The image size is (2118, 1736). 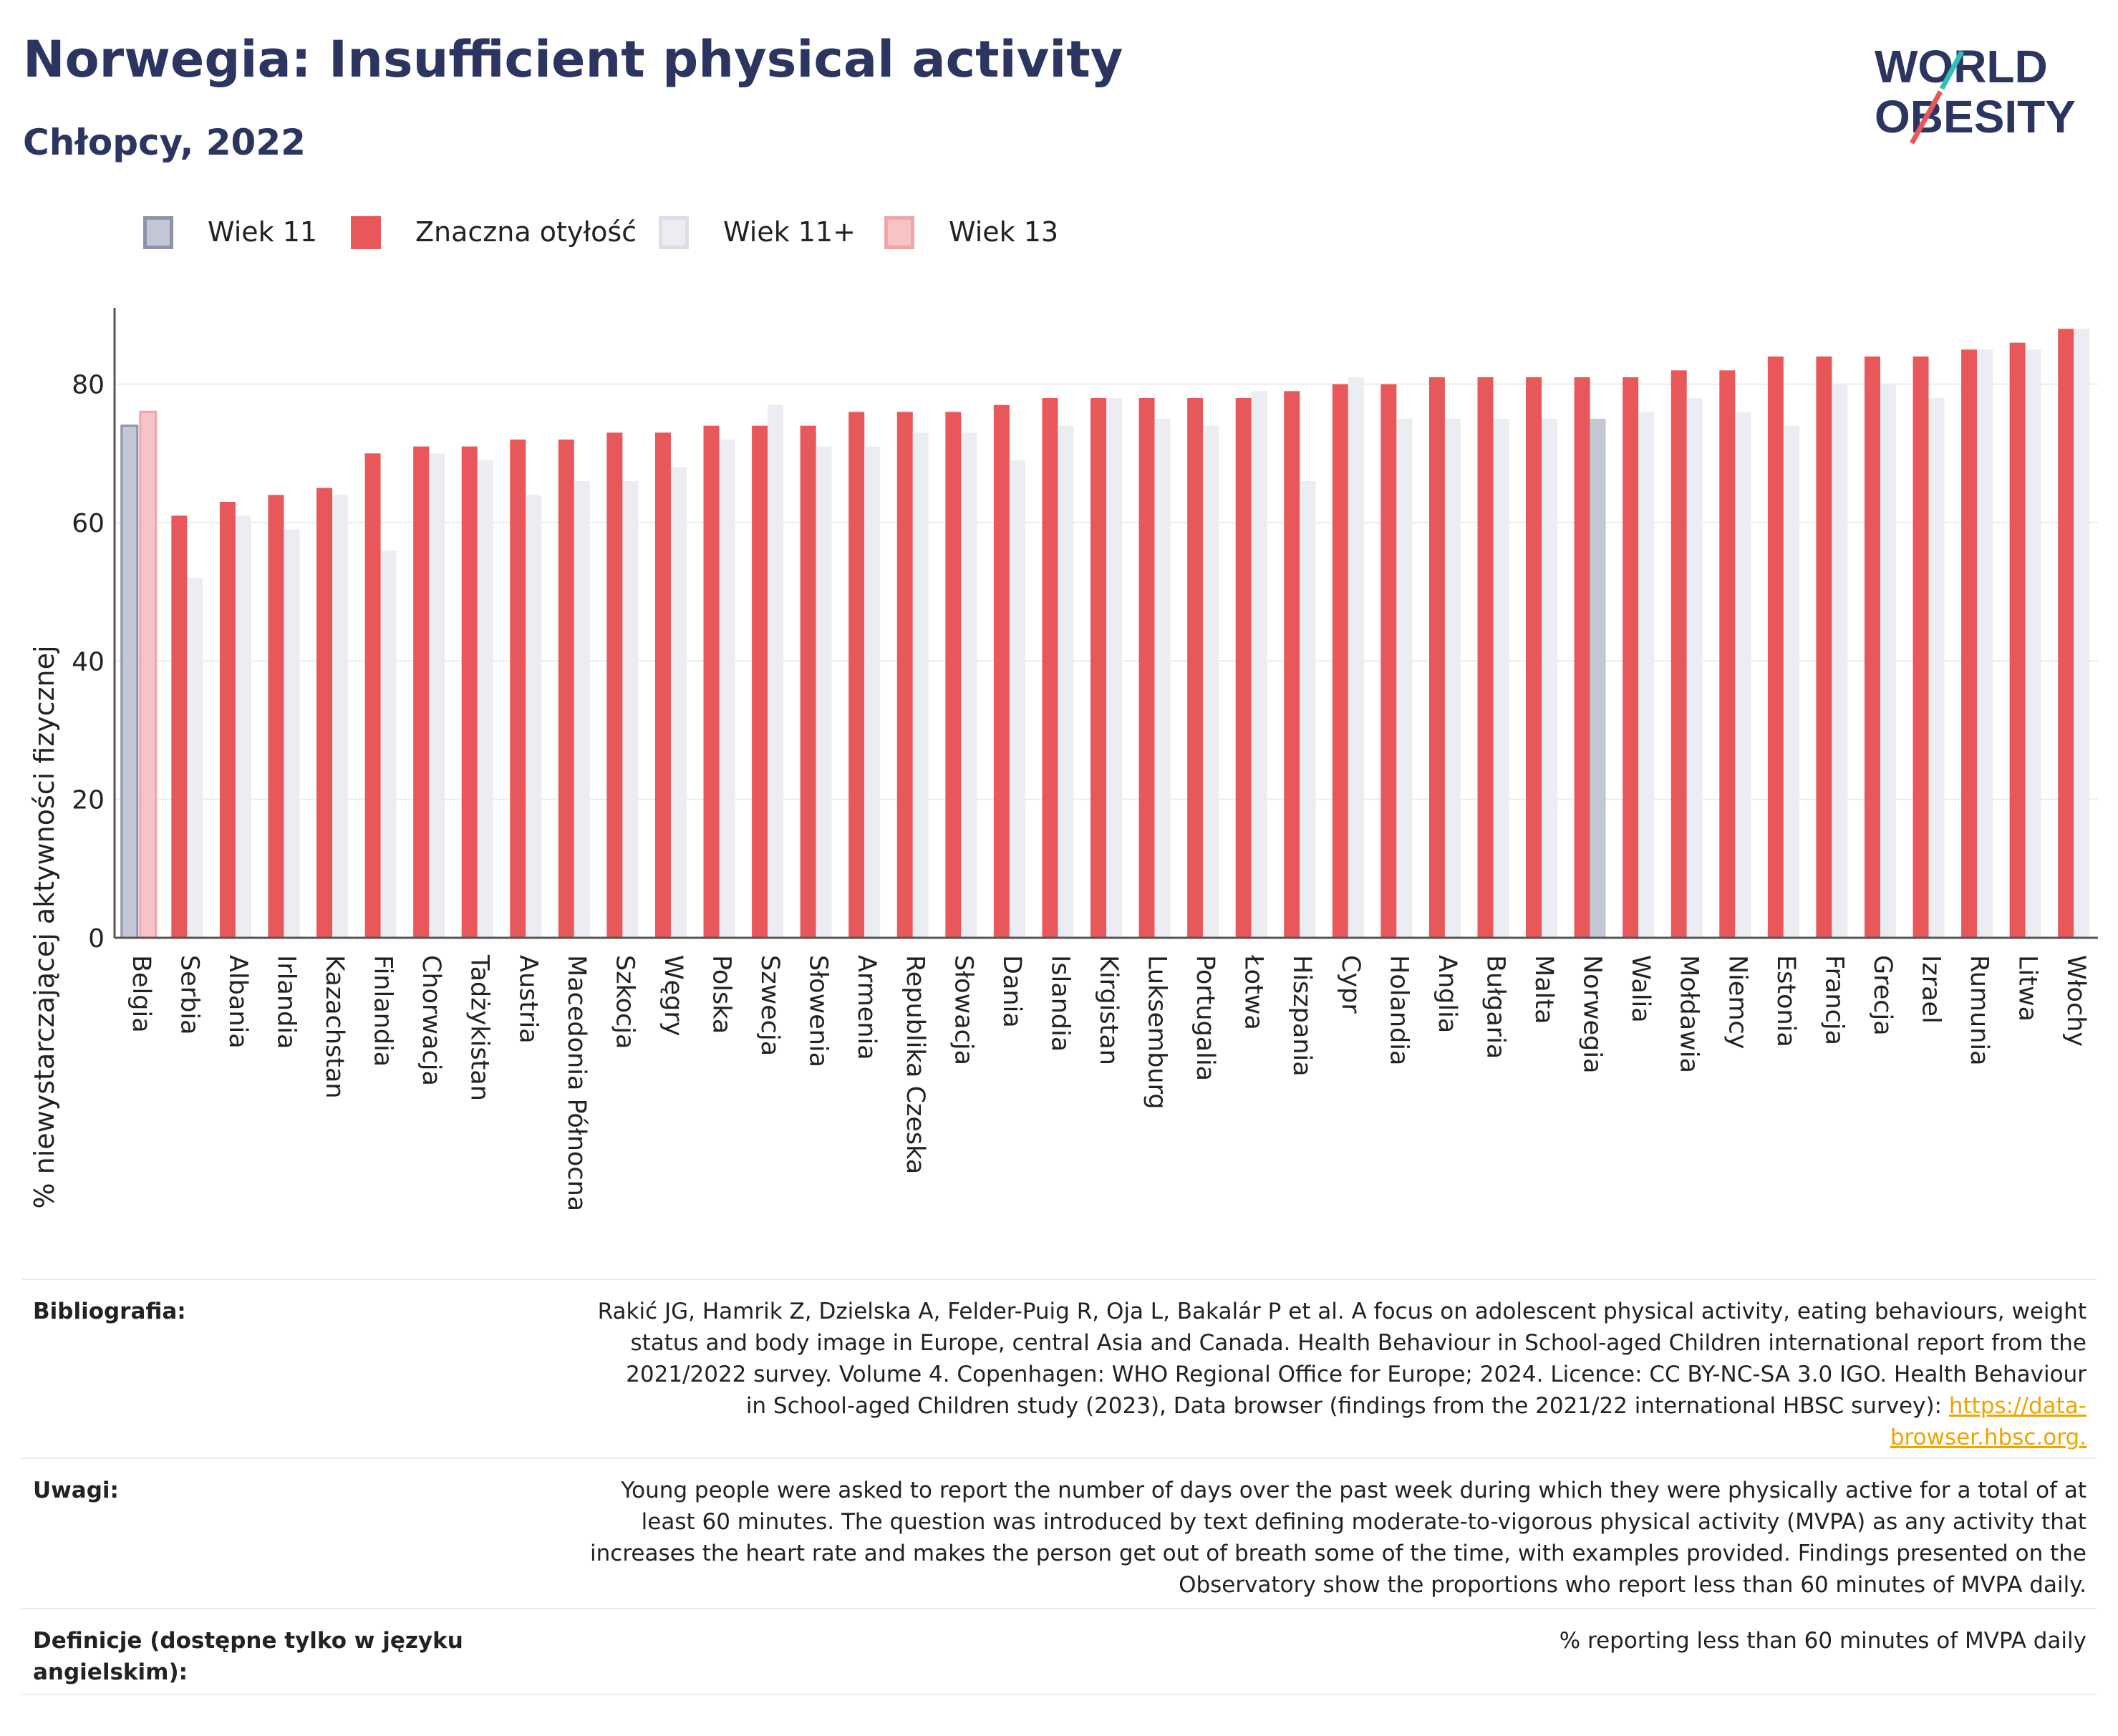 I want to click on x-tick-label: Belgia, so click(x=141, y=994).